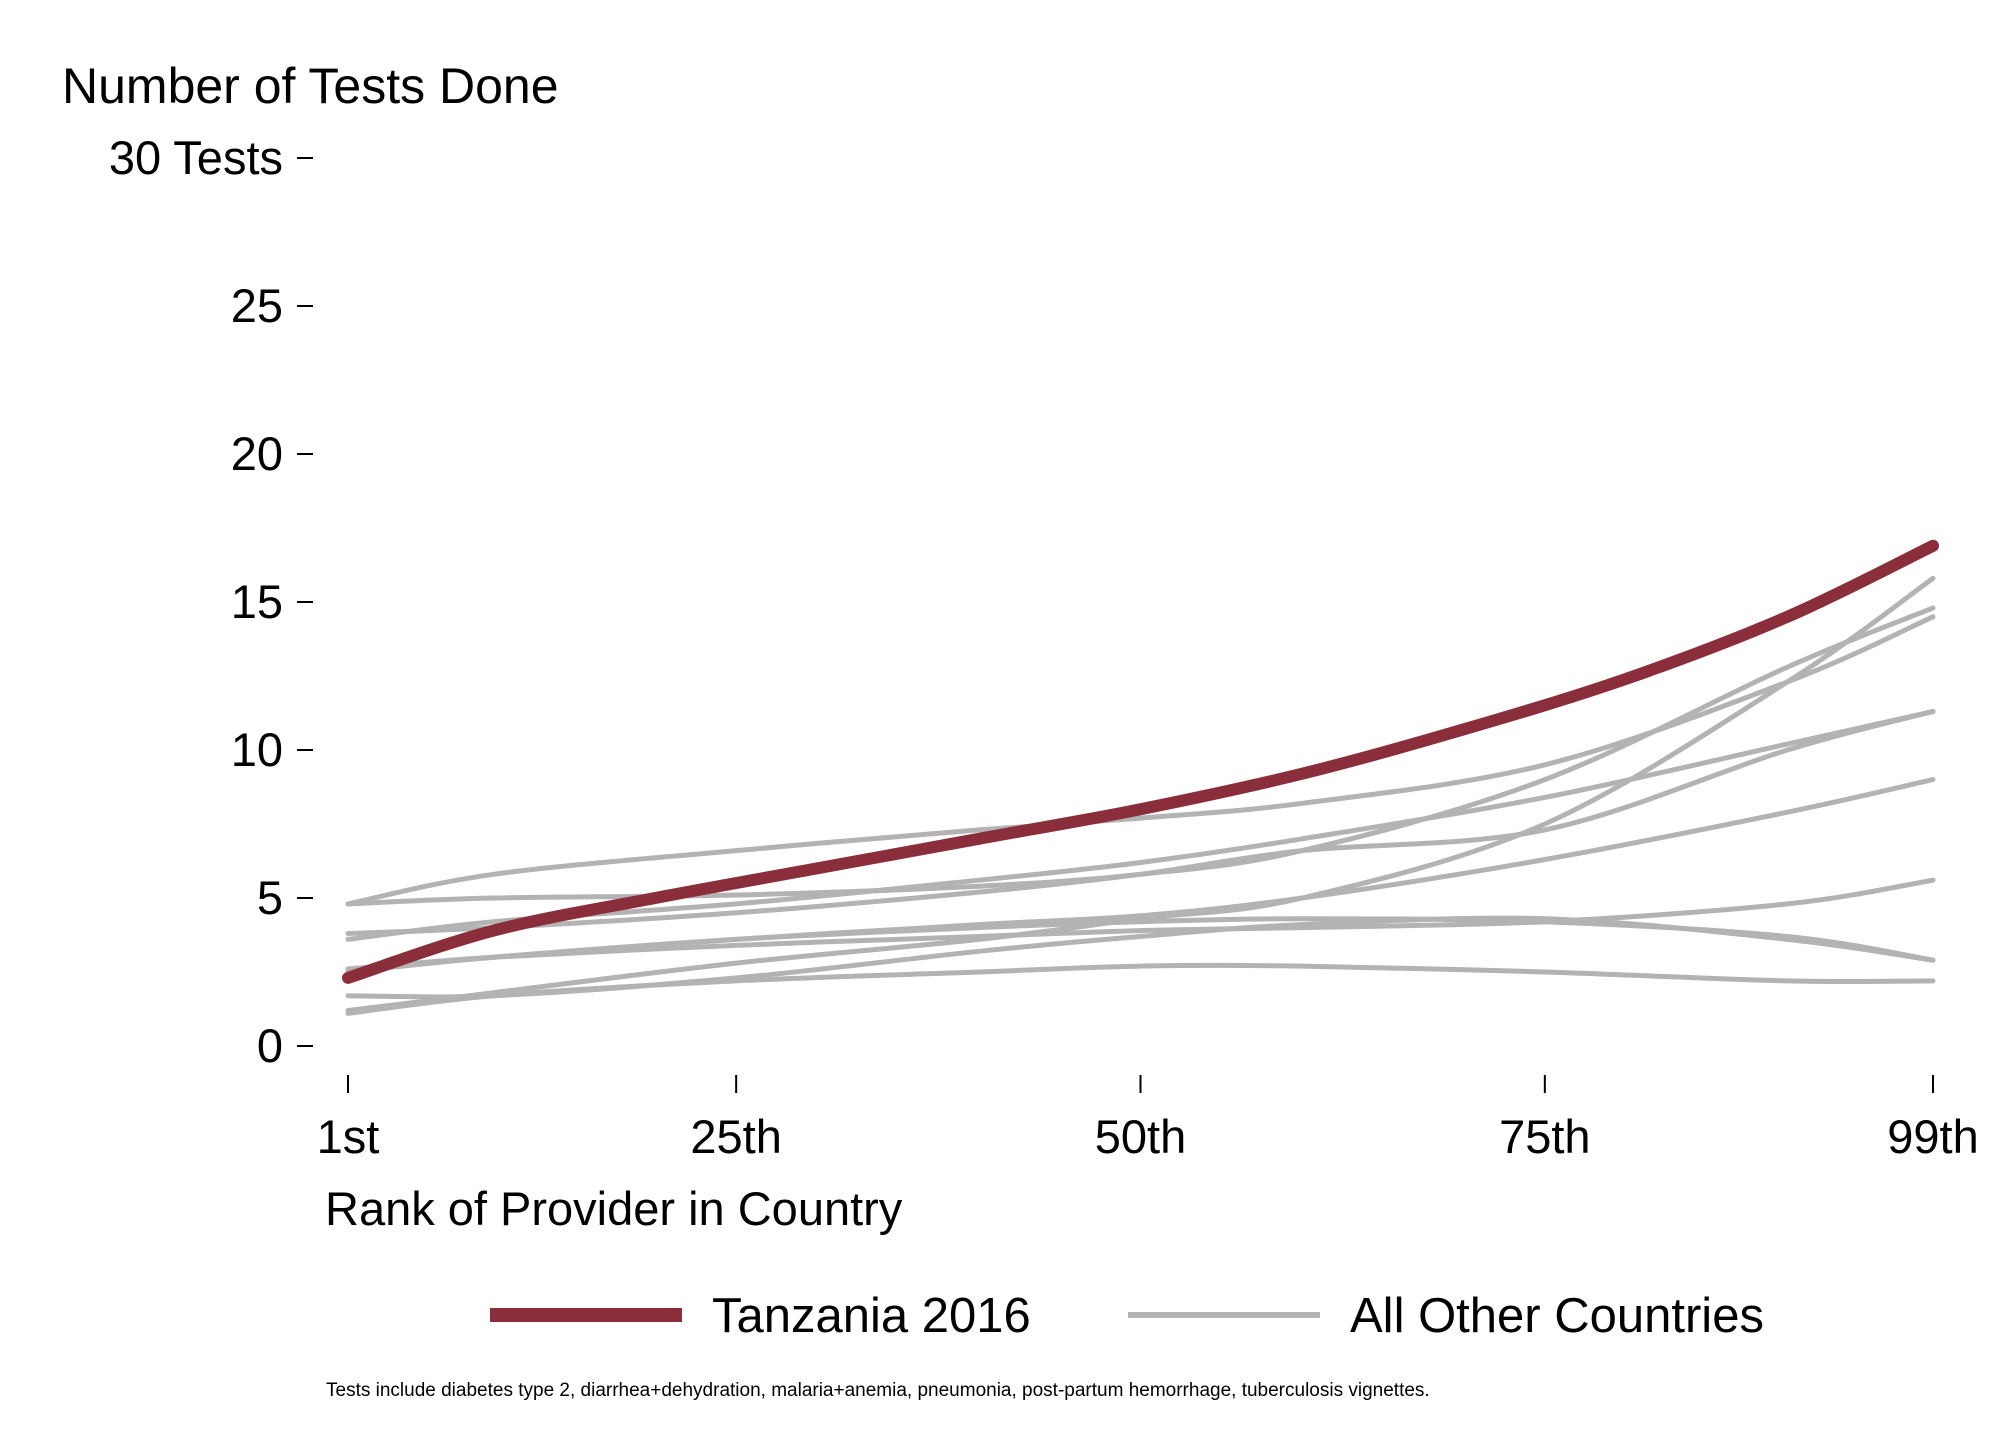 The image size is (2000, 1455). What do you see at coordinates (196, 157) in the screenshot?
I see `y-tick-label: 30 Tests` at bounding box center [196, 157].